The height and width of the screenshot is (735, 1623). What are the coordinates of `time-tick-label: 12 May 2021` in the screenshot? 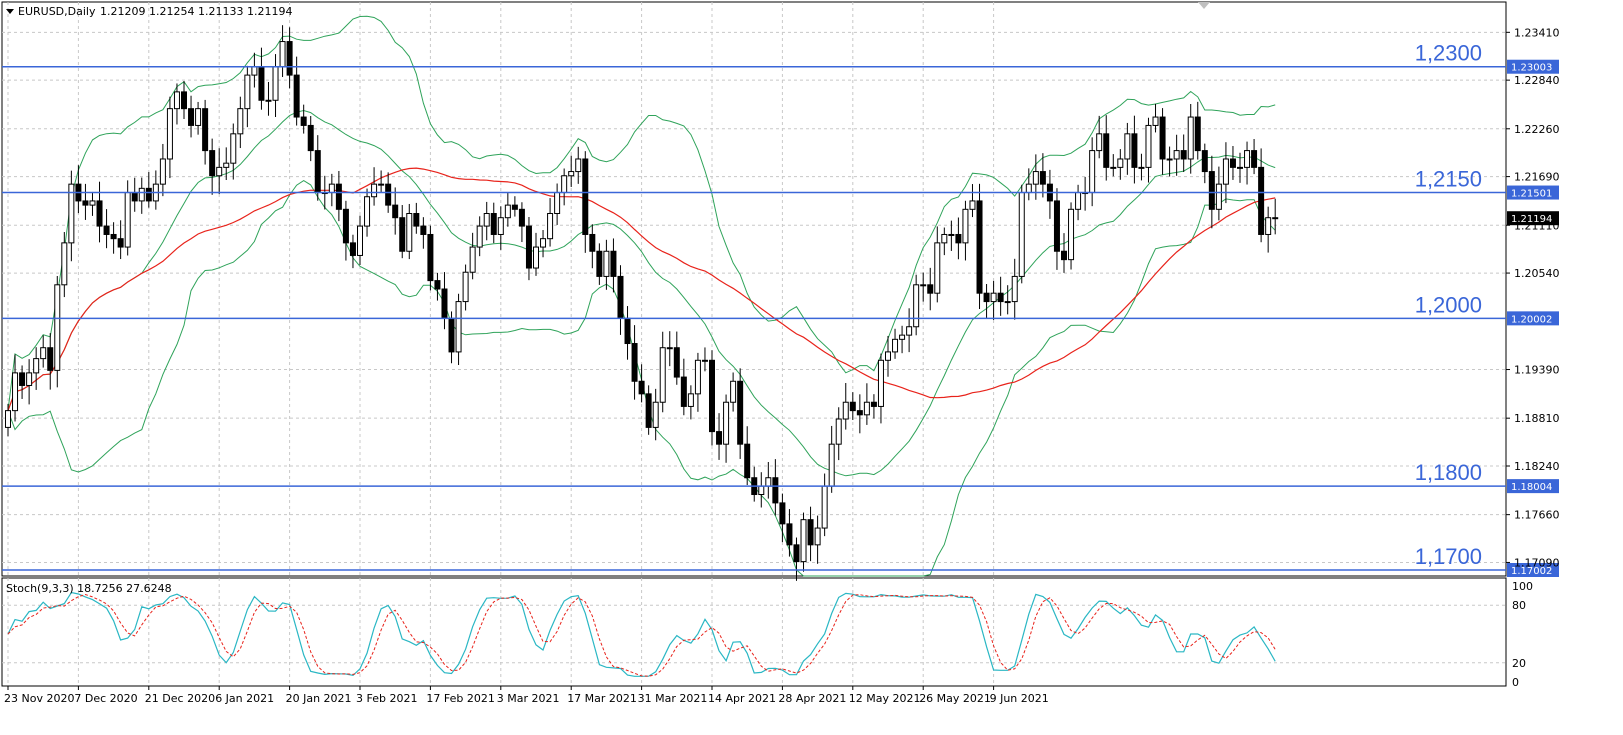 It's located at (885, 698).